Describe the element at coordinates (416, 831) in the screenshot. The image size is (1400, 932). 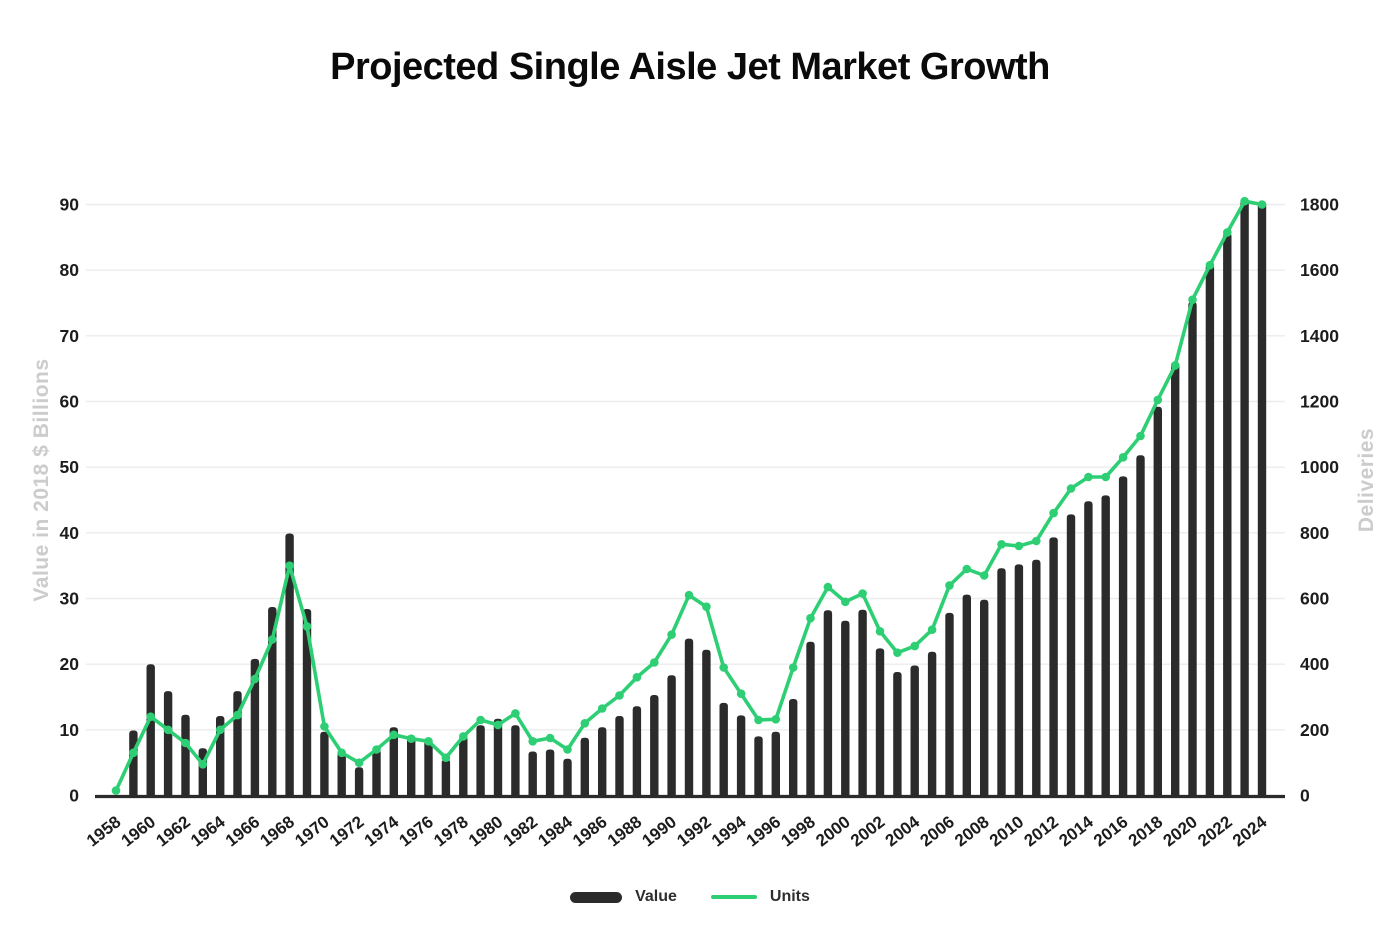
I see `svg-text: 1976` at that location.